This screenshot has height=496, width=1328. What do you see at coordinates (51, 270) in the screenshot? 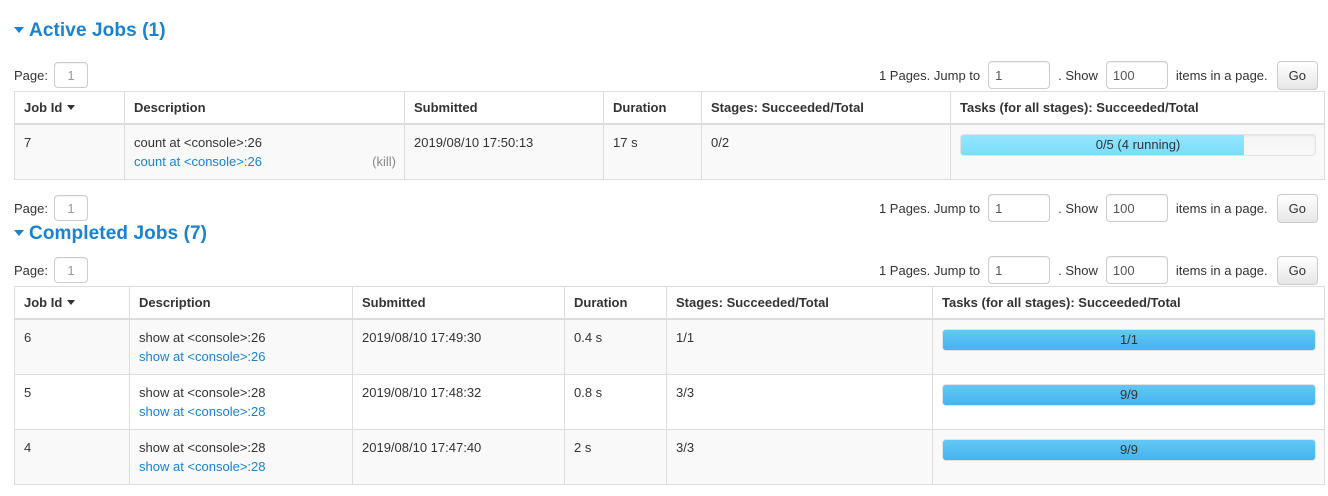
I see `completed-pager-top-left: Page:` at bounding box center [51, 270].